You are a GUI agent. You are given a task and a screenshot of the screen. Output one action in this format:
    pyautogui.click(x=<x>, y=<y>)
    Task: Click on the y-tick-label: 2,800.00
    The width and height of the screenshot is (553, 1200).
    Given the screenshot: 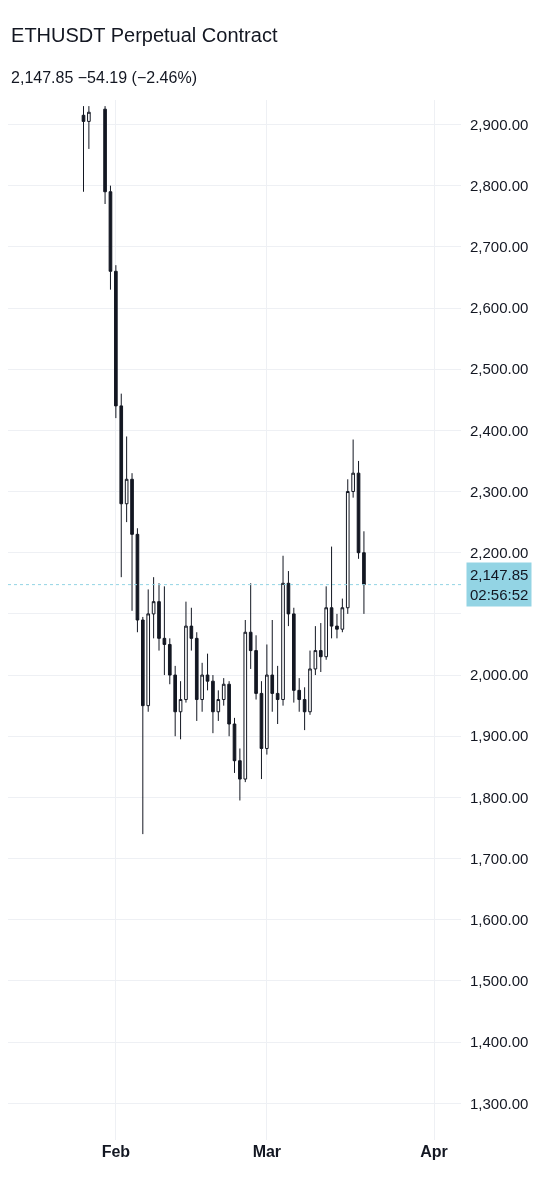 What is the action you would take?
    pyautogui.click(x=499, y=185)
    